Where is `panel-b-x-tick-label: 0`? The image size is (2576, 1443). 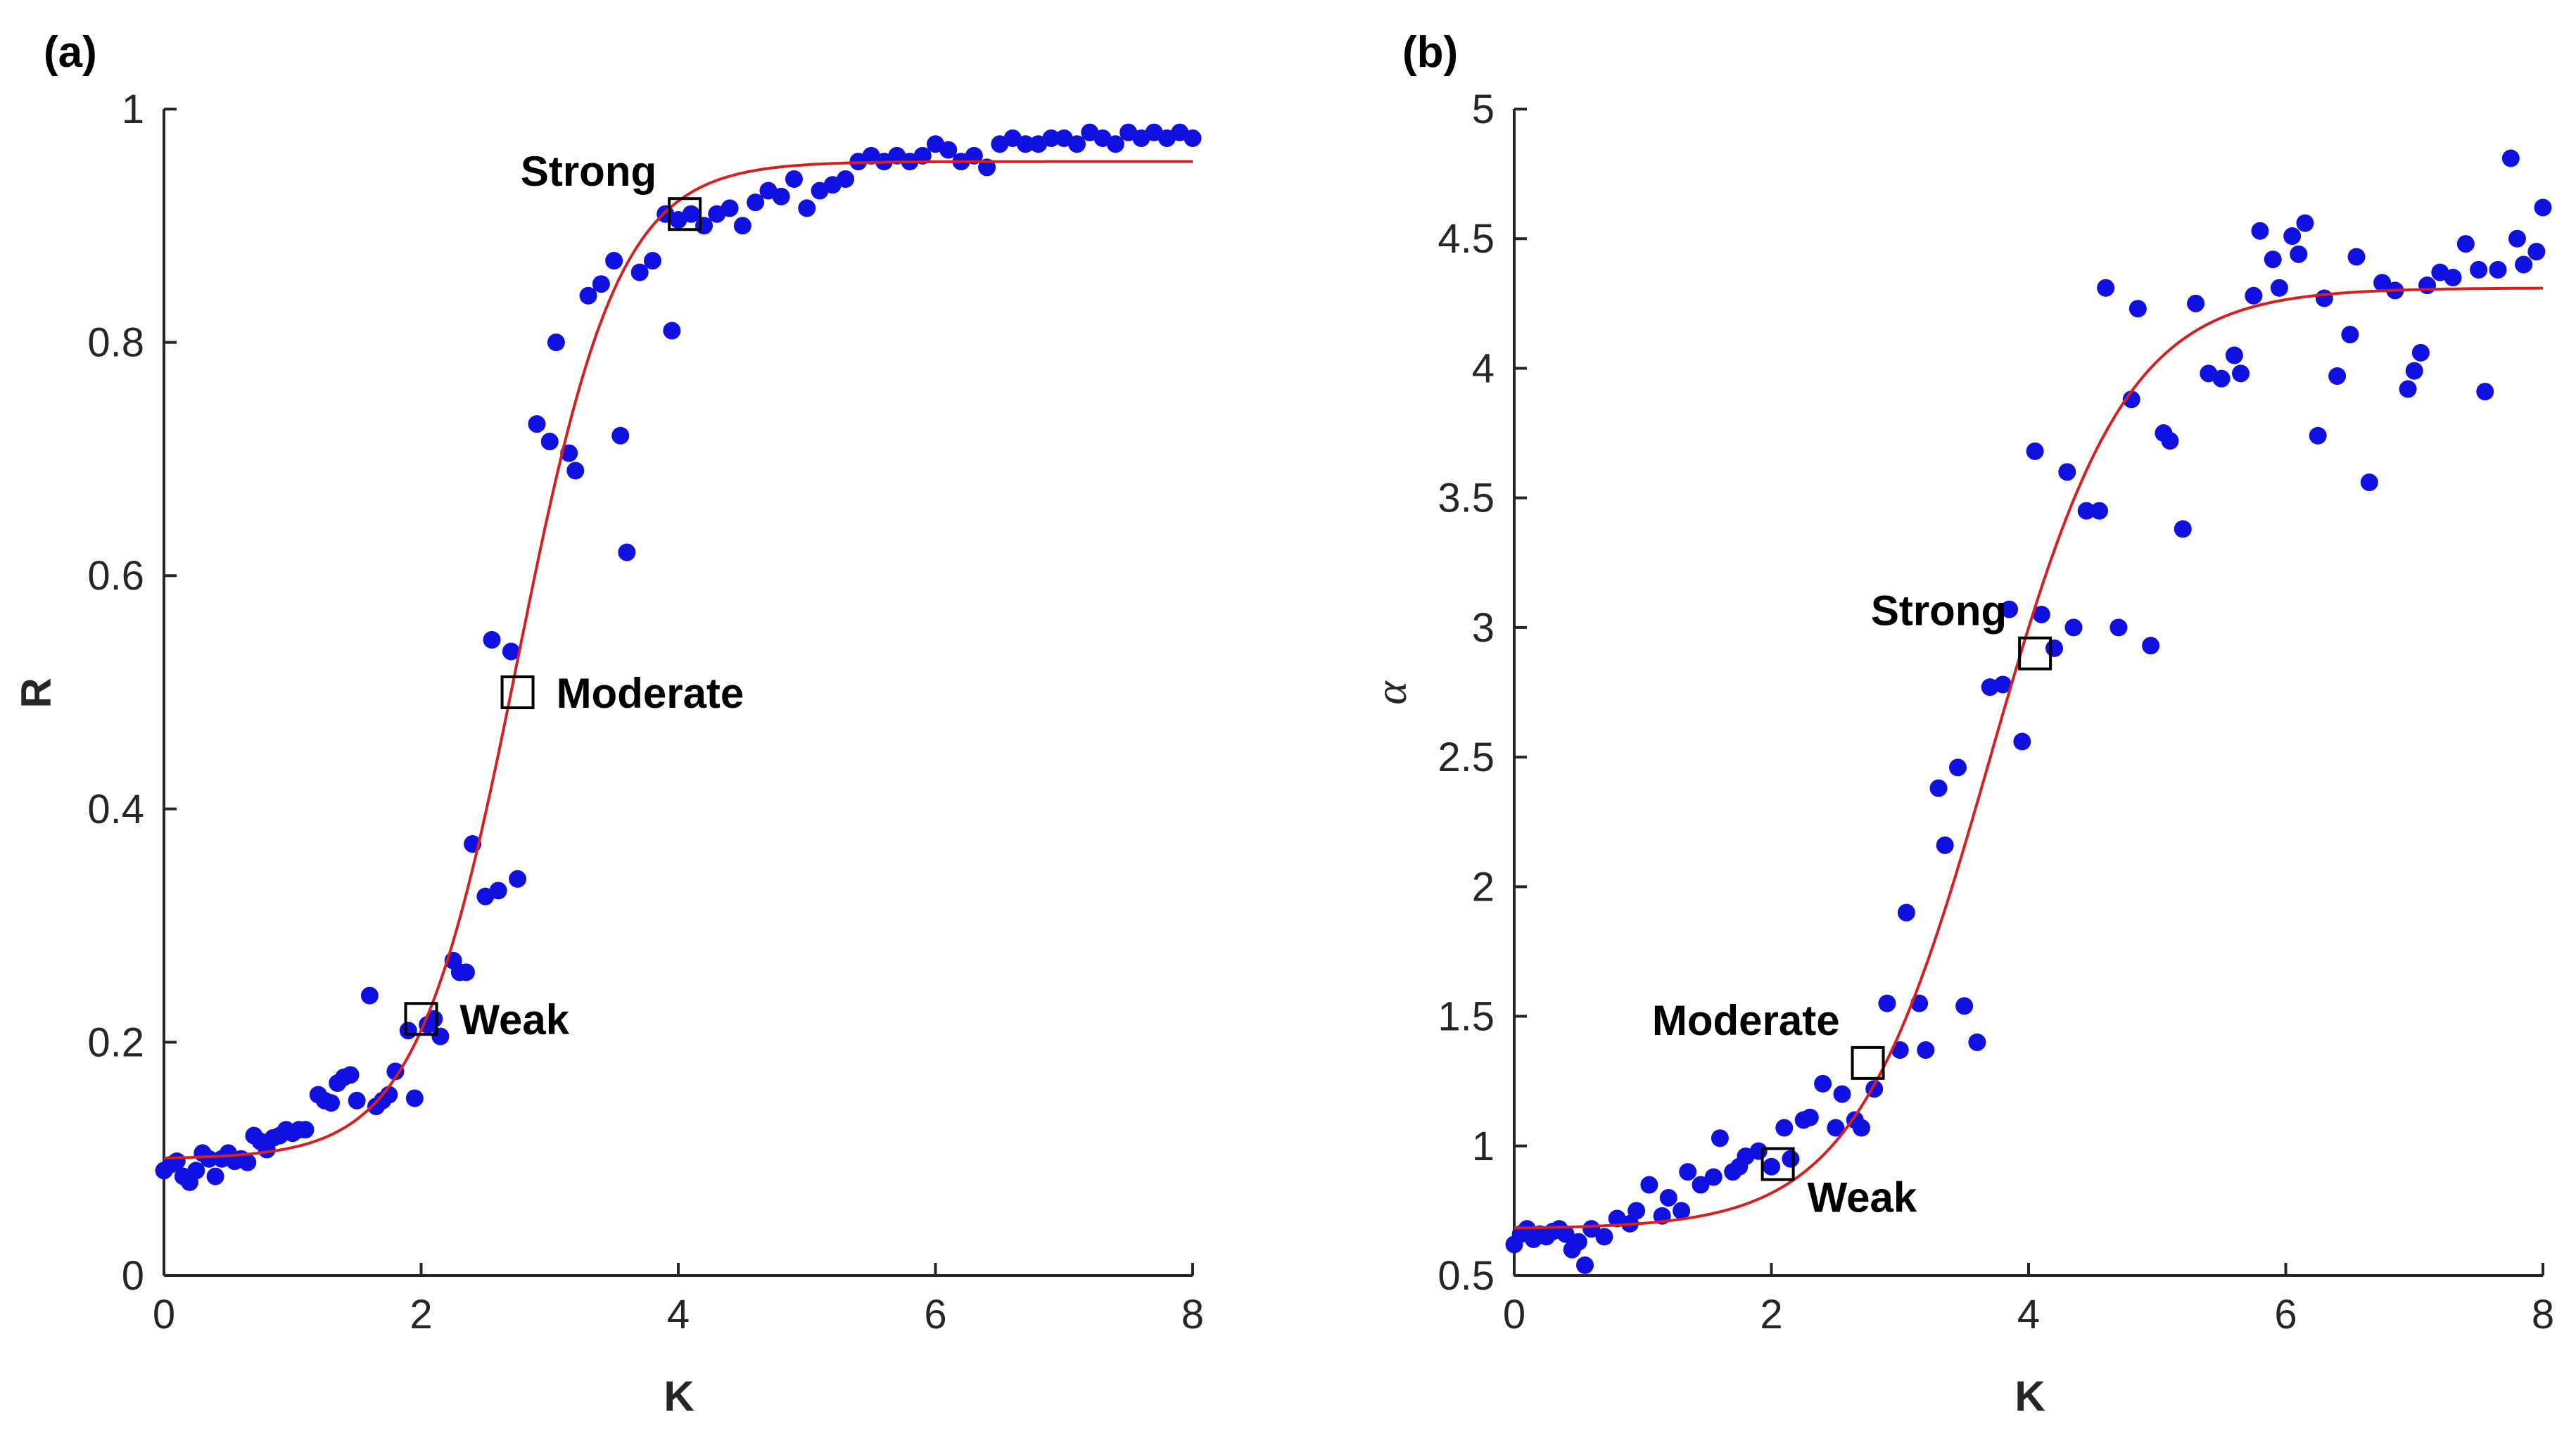 panel-b-x-tick-label: 0 is located at coordinates (1514, 1314).